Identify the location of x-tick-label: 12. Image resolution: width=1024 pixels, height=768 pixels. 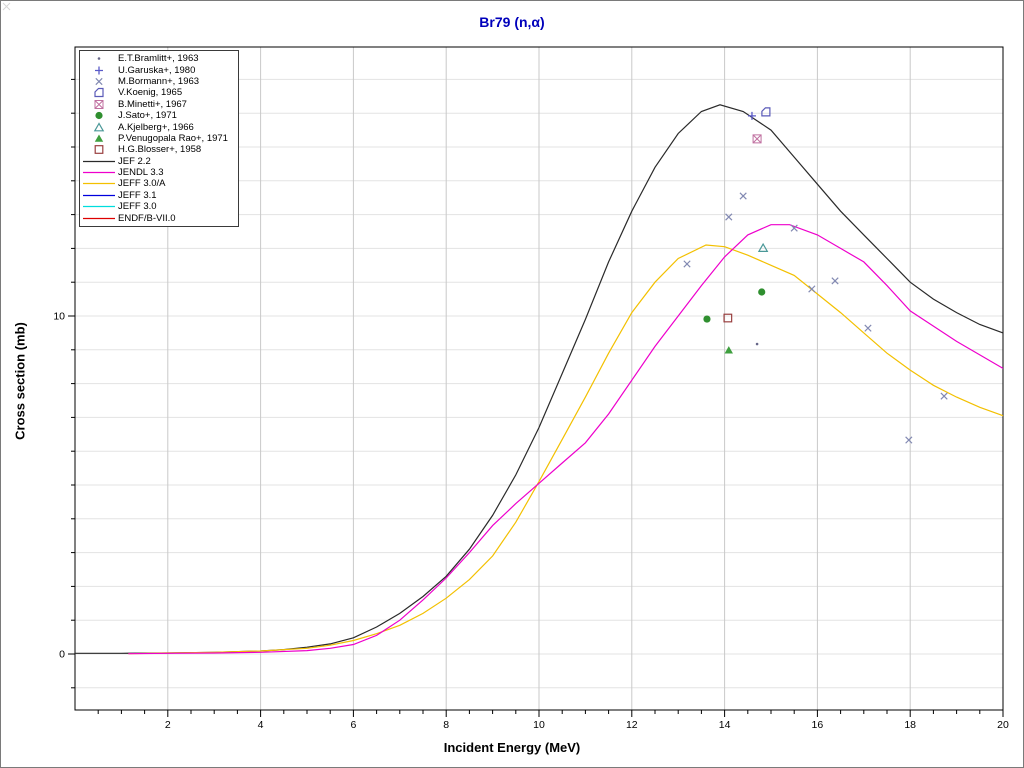
(632, 725).